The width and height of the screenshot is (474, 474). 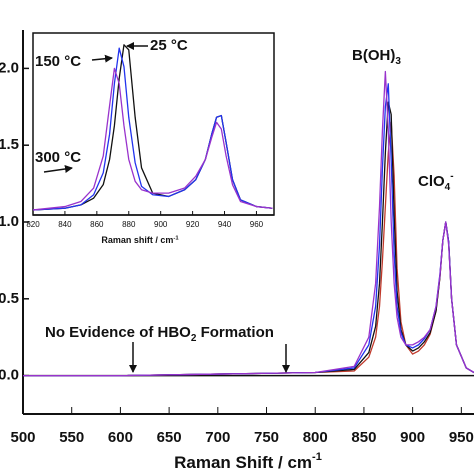 What do you see at coordinates (376, 57) in the screenshot?
I see `annotation: B(OH)3` at bounding box center [376, 57].